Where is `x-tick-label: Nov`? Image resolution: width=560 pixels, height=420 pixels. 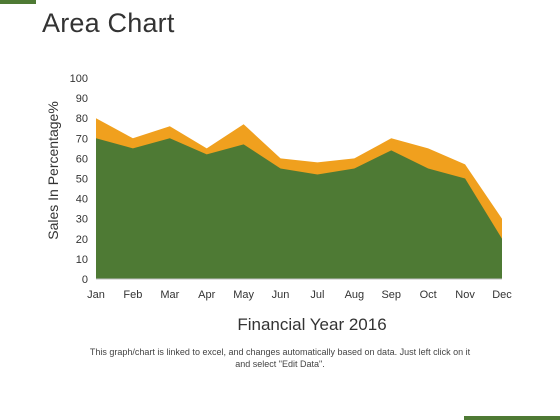
x-tick-label: Nov is located at coordinates (465, 295).